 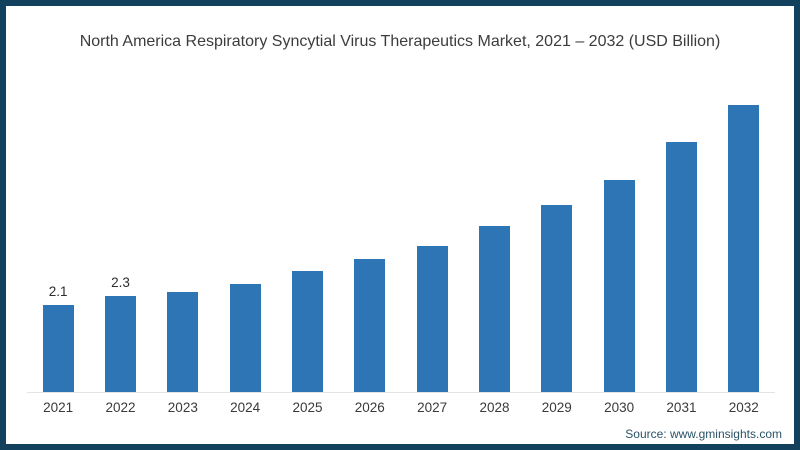 I want to click on x-axis-label-2031: 2031, so click(x=681, y=407).